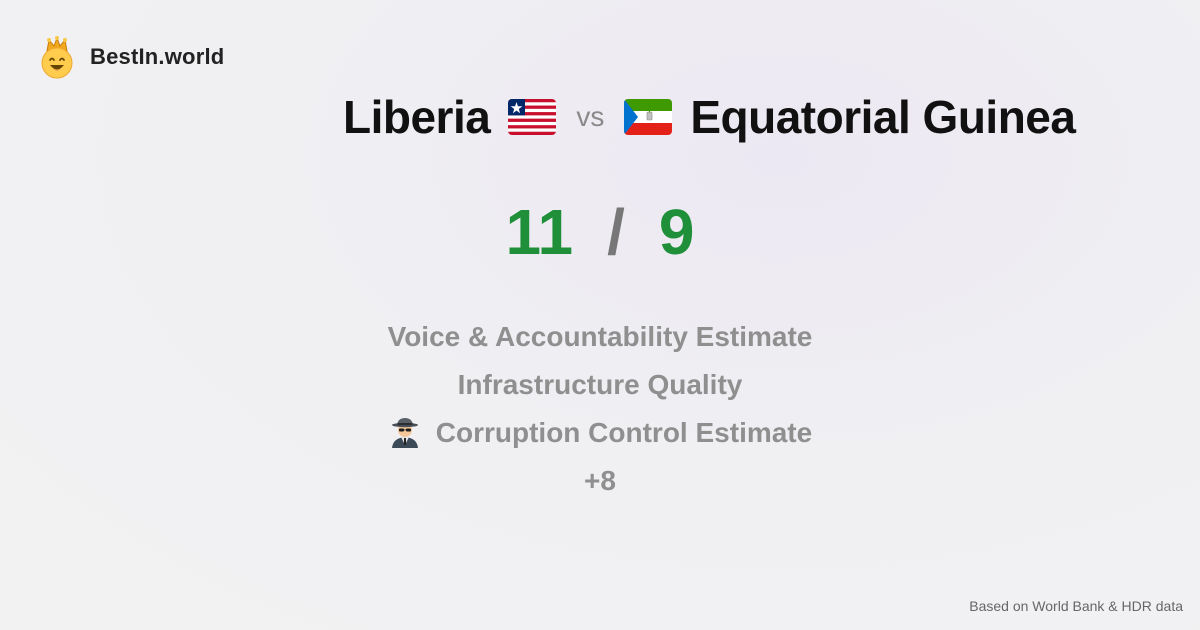 This screenshot has width=1200, height=630. What do you see at coordinates (532, 117) in the screenshot?
I see `liberia-flag-icon` at bounding box center [532, 117].